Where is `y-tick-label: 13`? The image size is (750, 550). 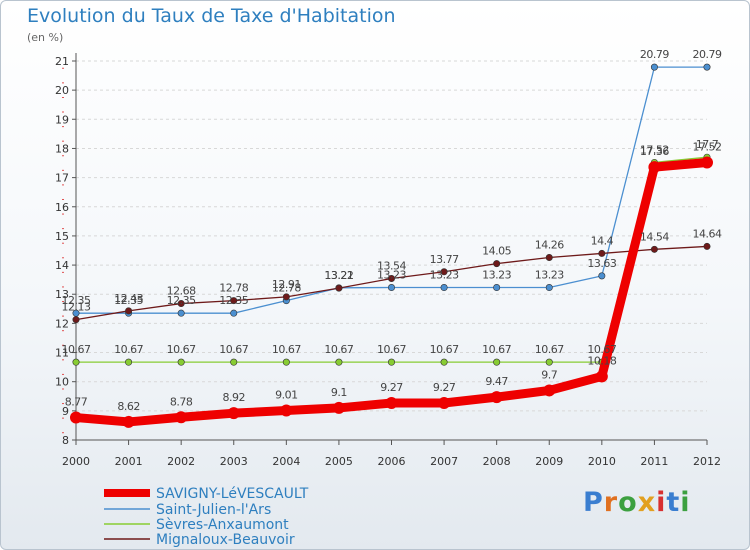 y-tick-label: 13 is located at coordinates (62, 294).